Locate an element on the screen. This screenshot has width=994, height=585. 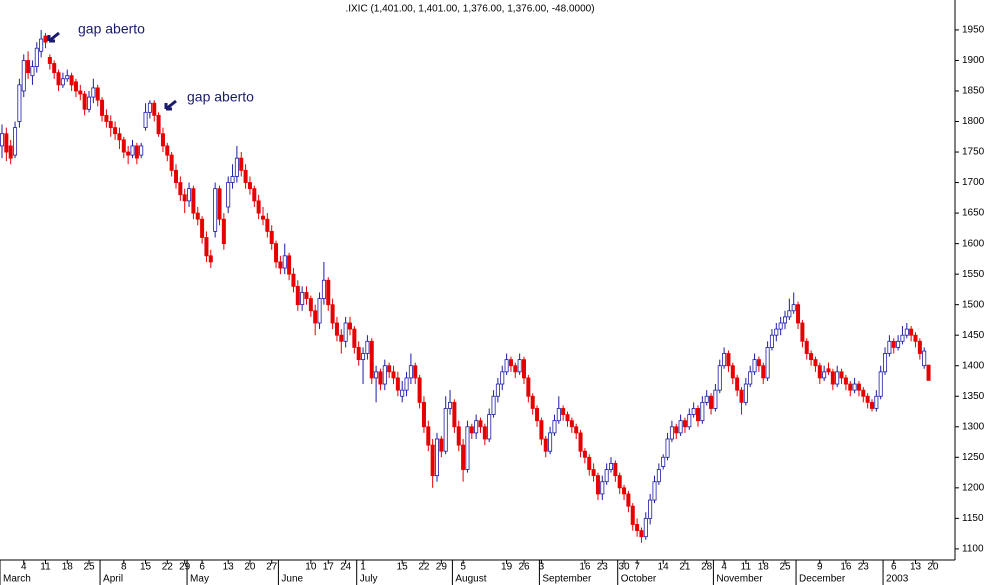
x-tick-label: 25 is located at coordinates (785, 567).